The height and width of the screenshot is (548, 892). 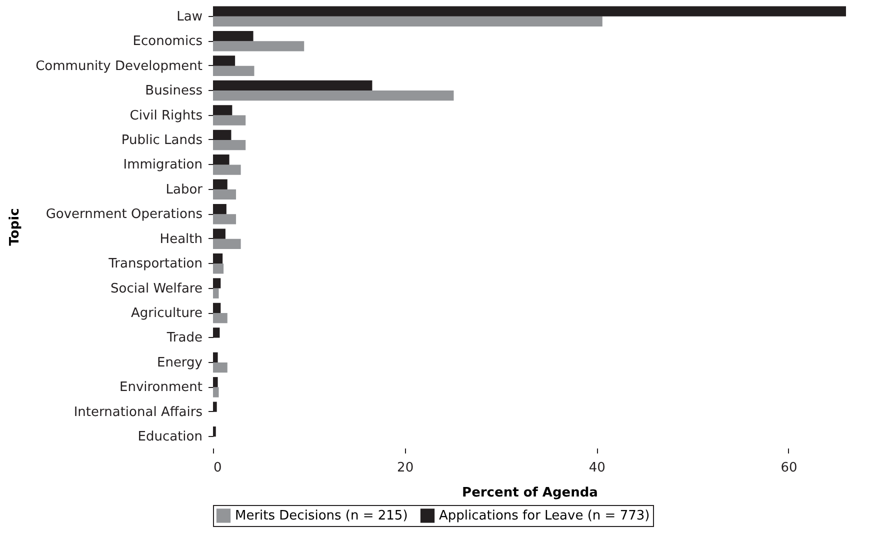 What do you see at coordinates (597, 468) in the screenshot?
I see `x-tick-label: 40` at bounding box center [597, 468].